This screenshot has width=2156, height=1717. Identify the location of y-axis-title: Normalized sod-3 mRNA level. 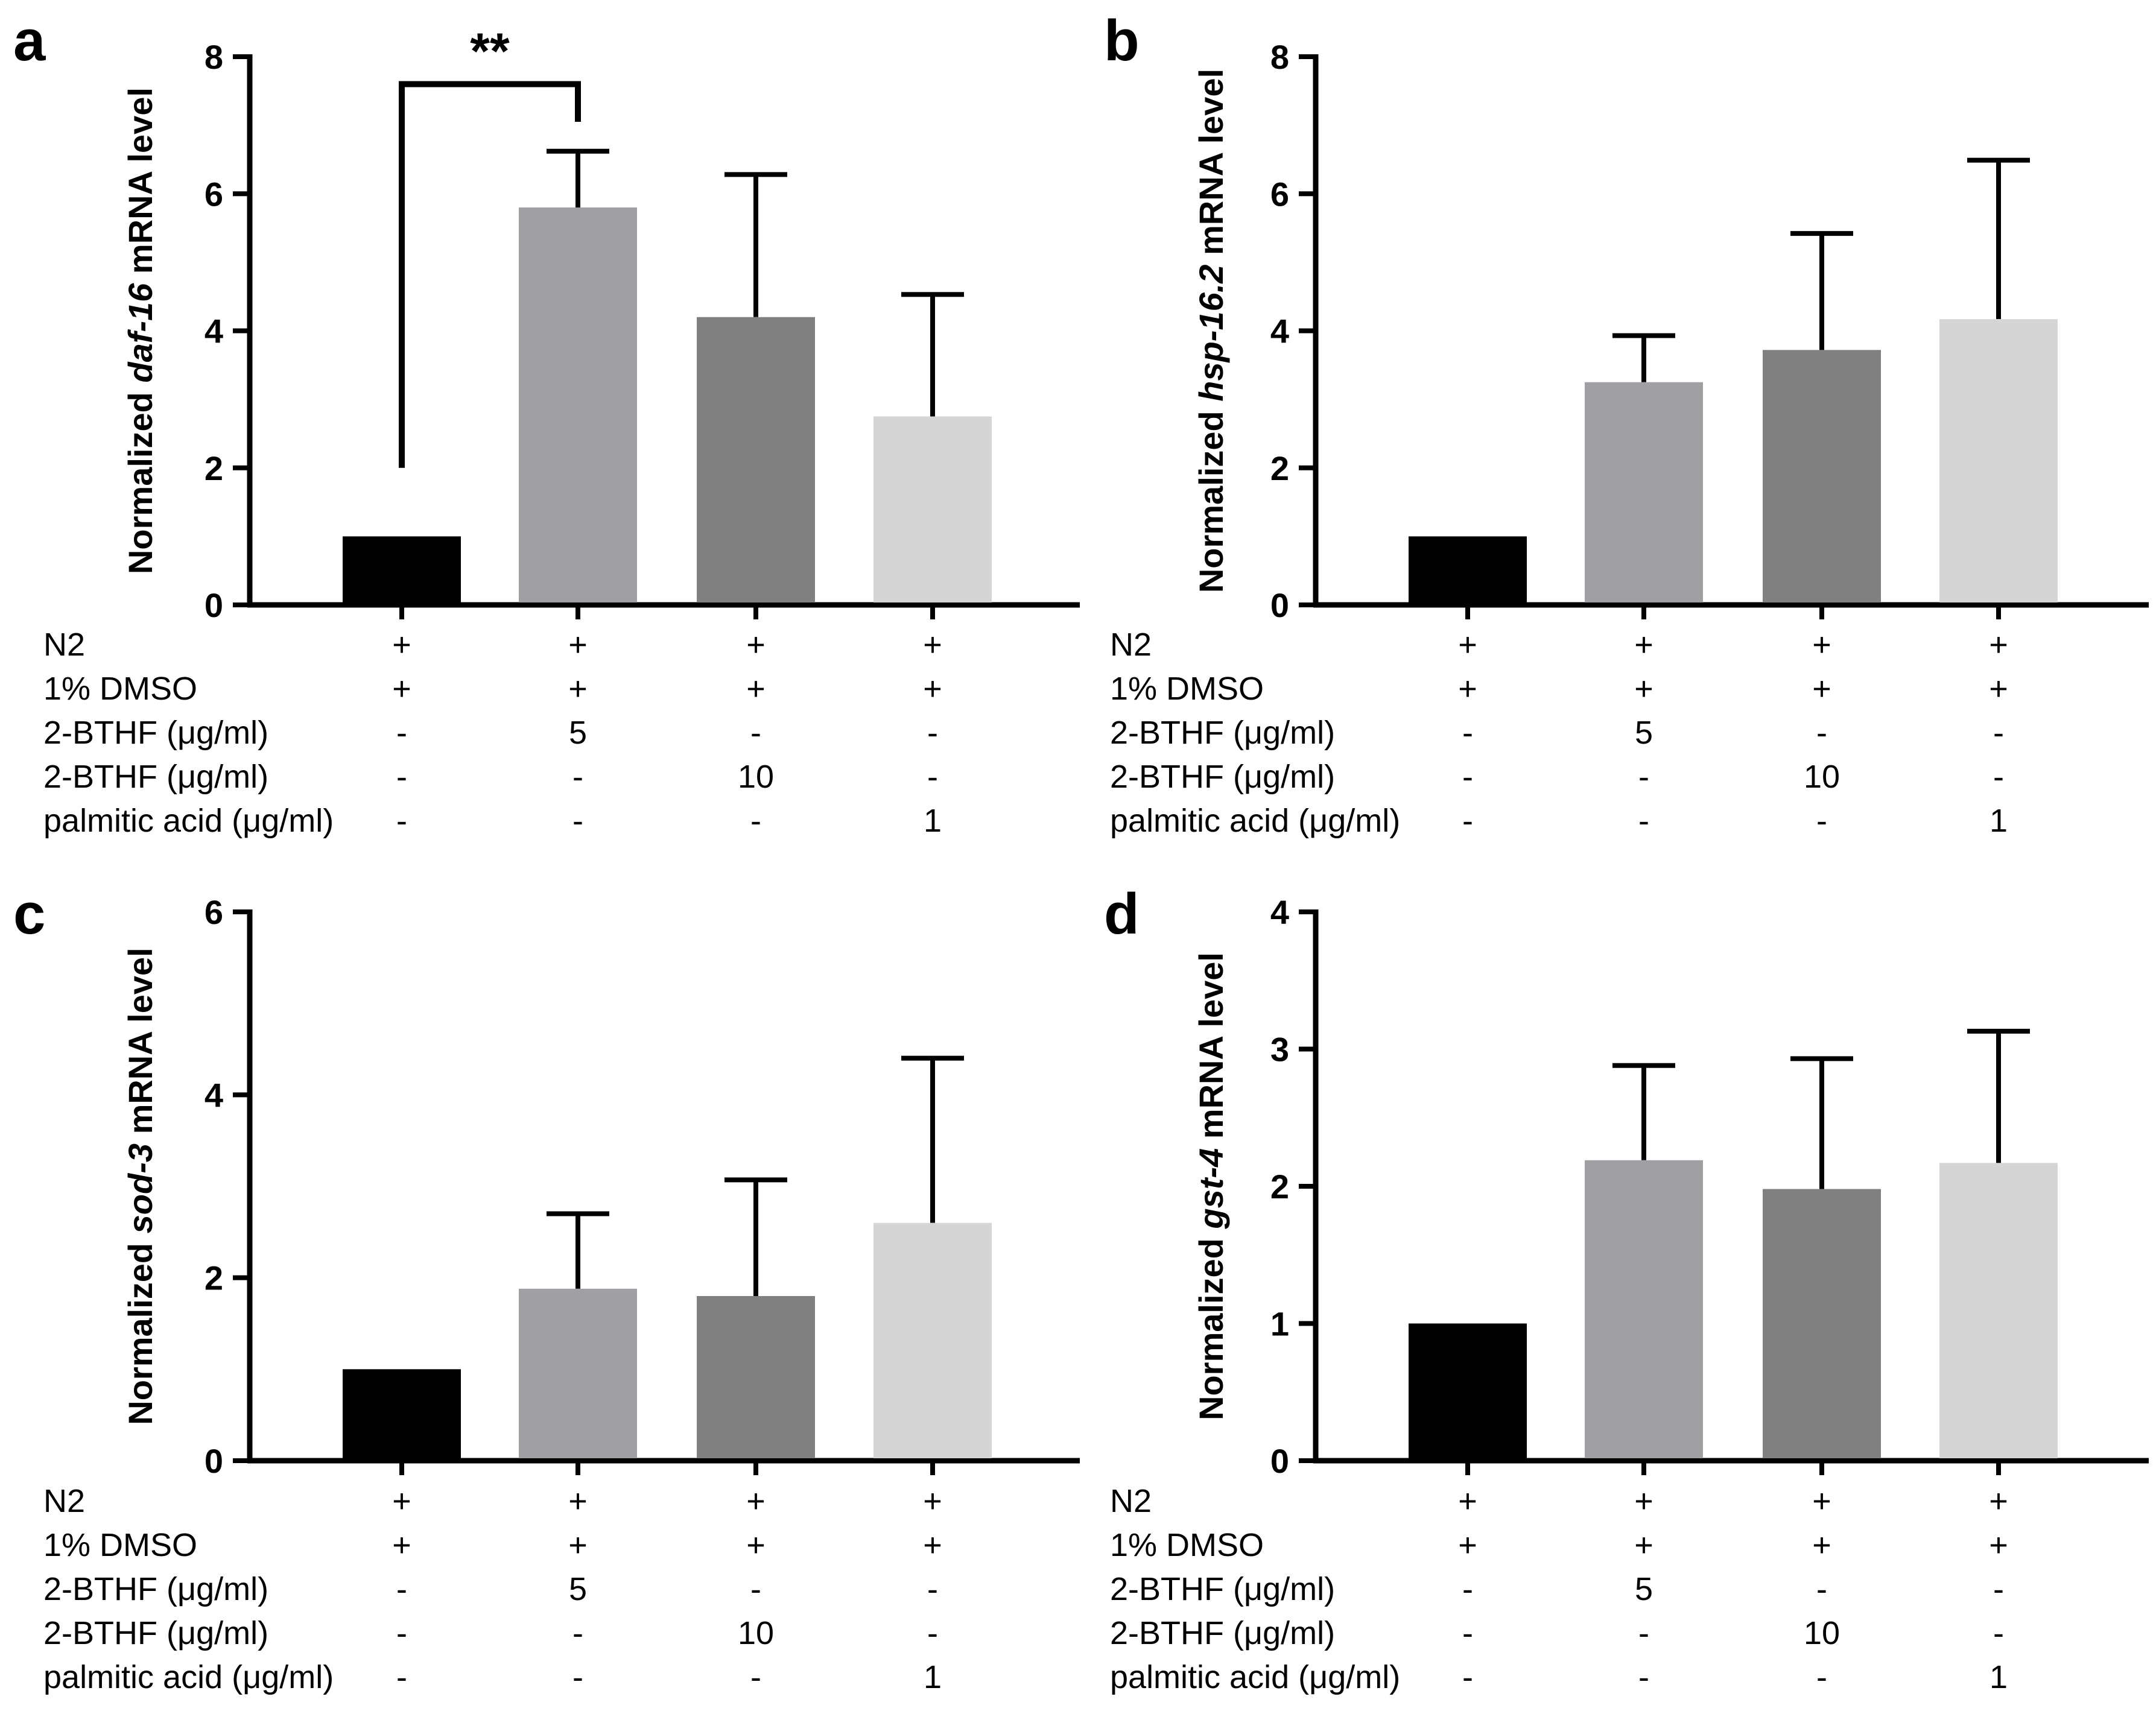
(140, 1186).